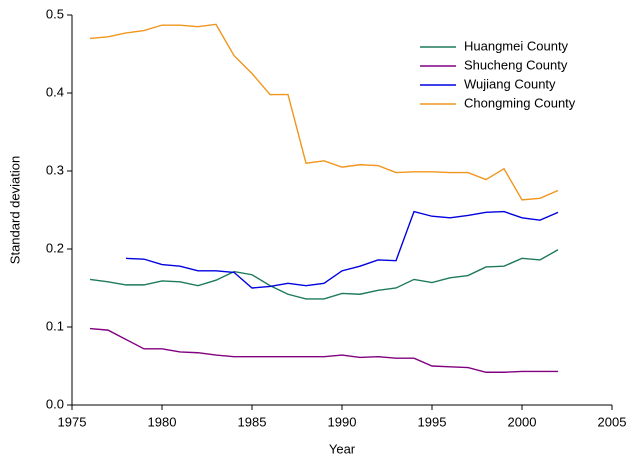 This screenshot has width=633, height=462. I want to click on legend-label: Chongming County, so click(520, 102).